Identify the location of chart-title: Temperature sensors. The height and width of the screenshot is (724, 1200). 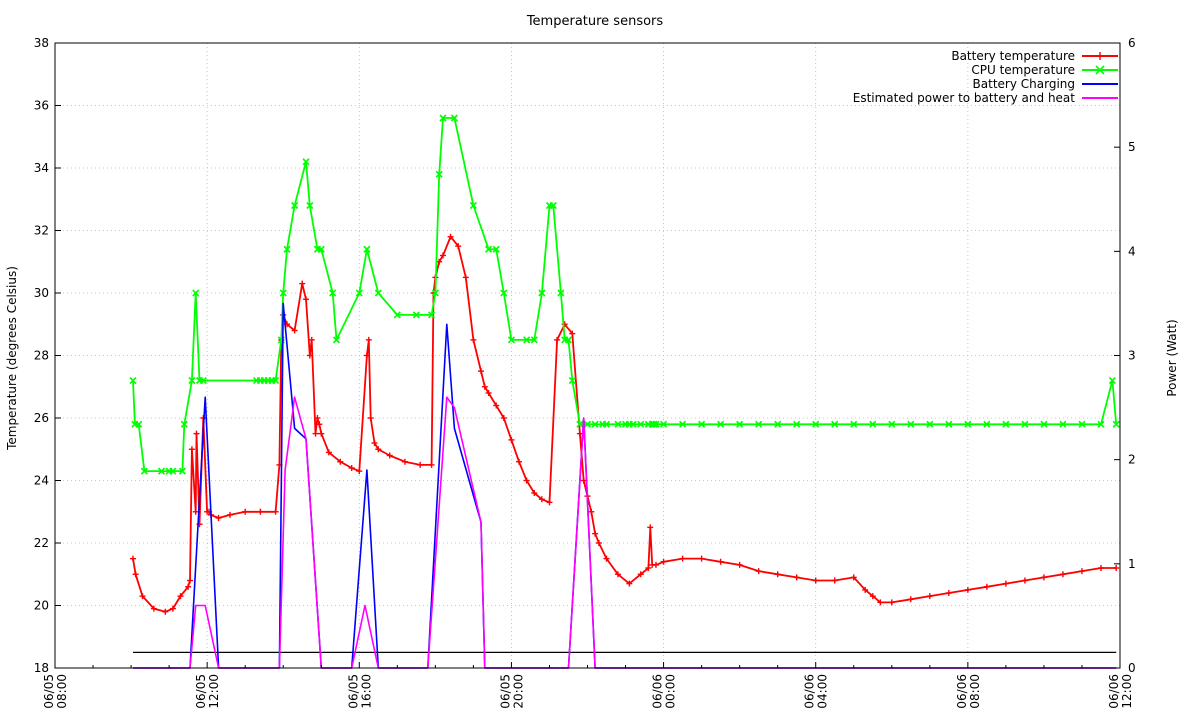
(595, 21).